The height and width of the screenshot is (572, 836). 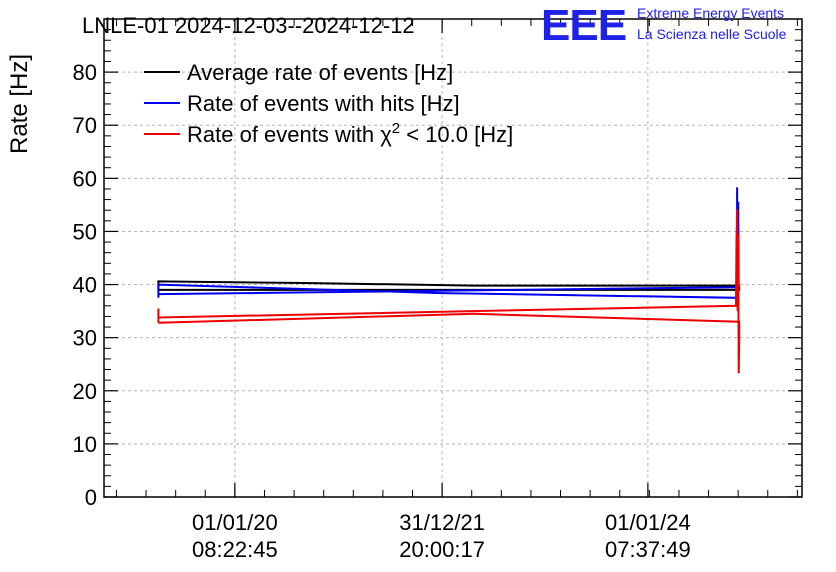 What do you see at coordinates (710, 13) in the screenshot?
I see `brand-line-1: Extreme Energy Events` at bounding box center [710, 13].